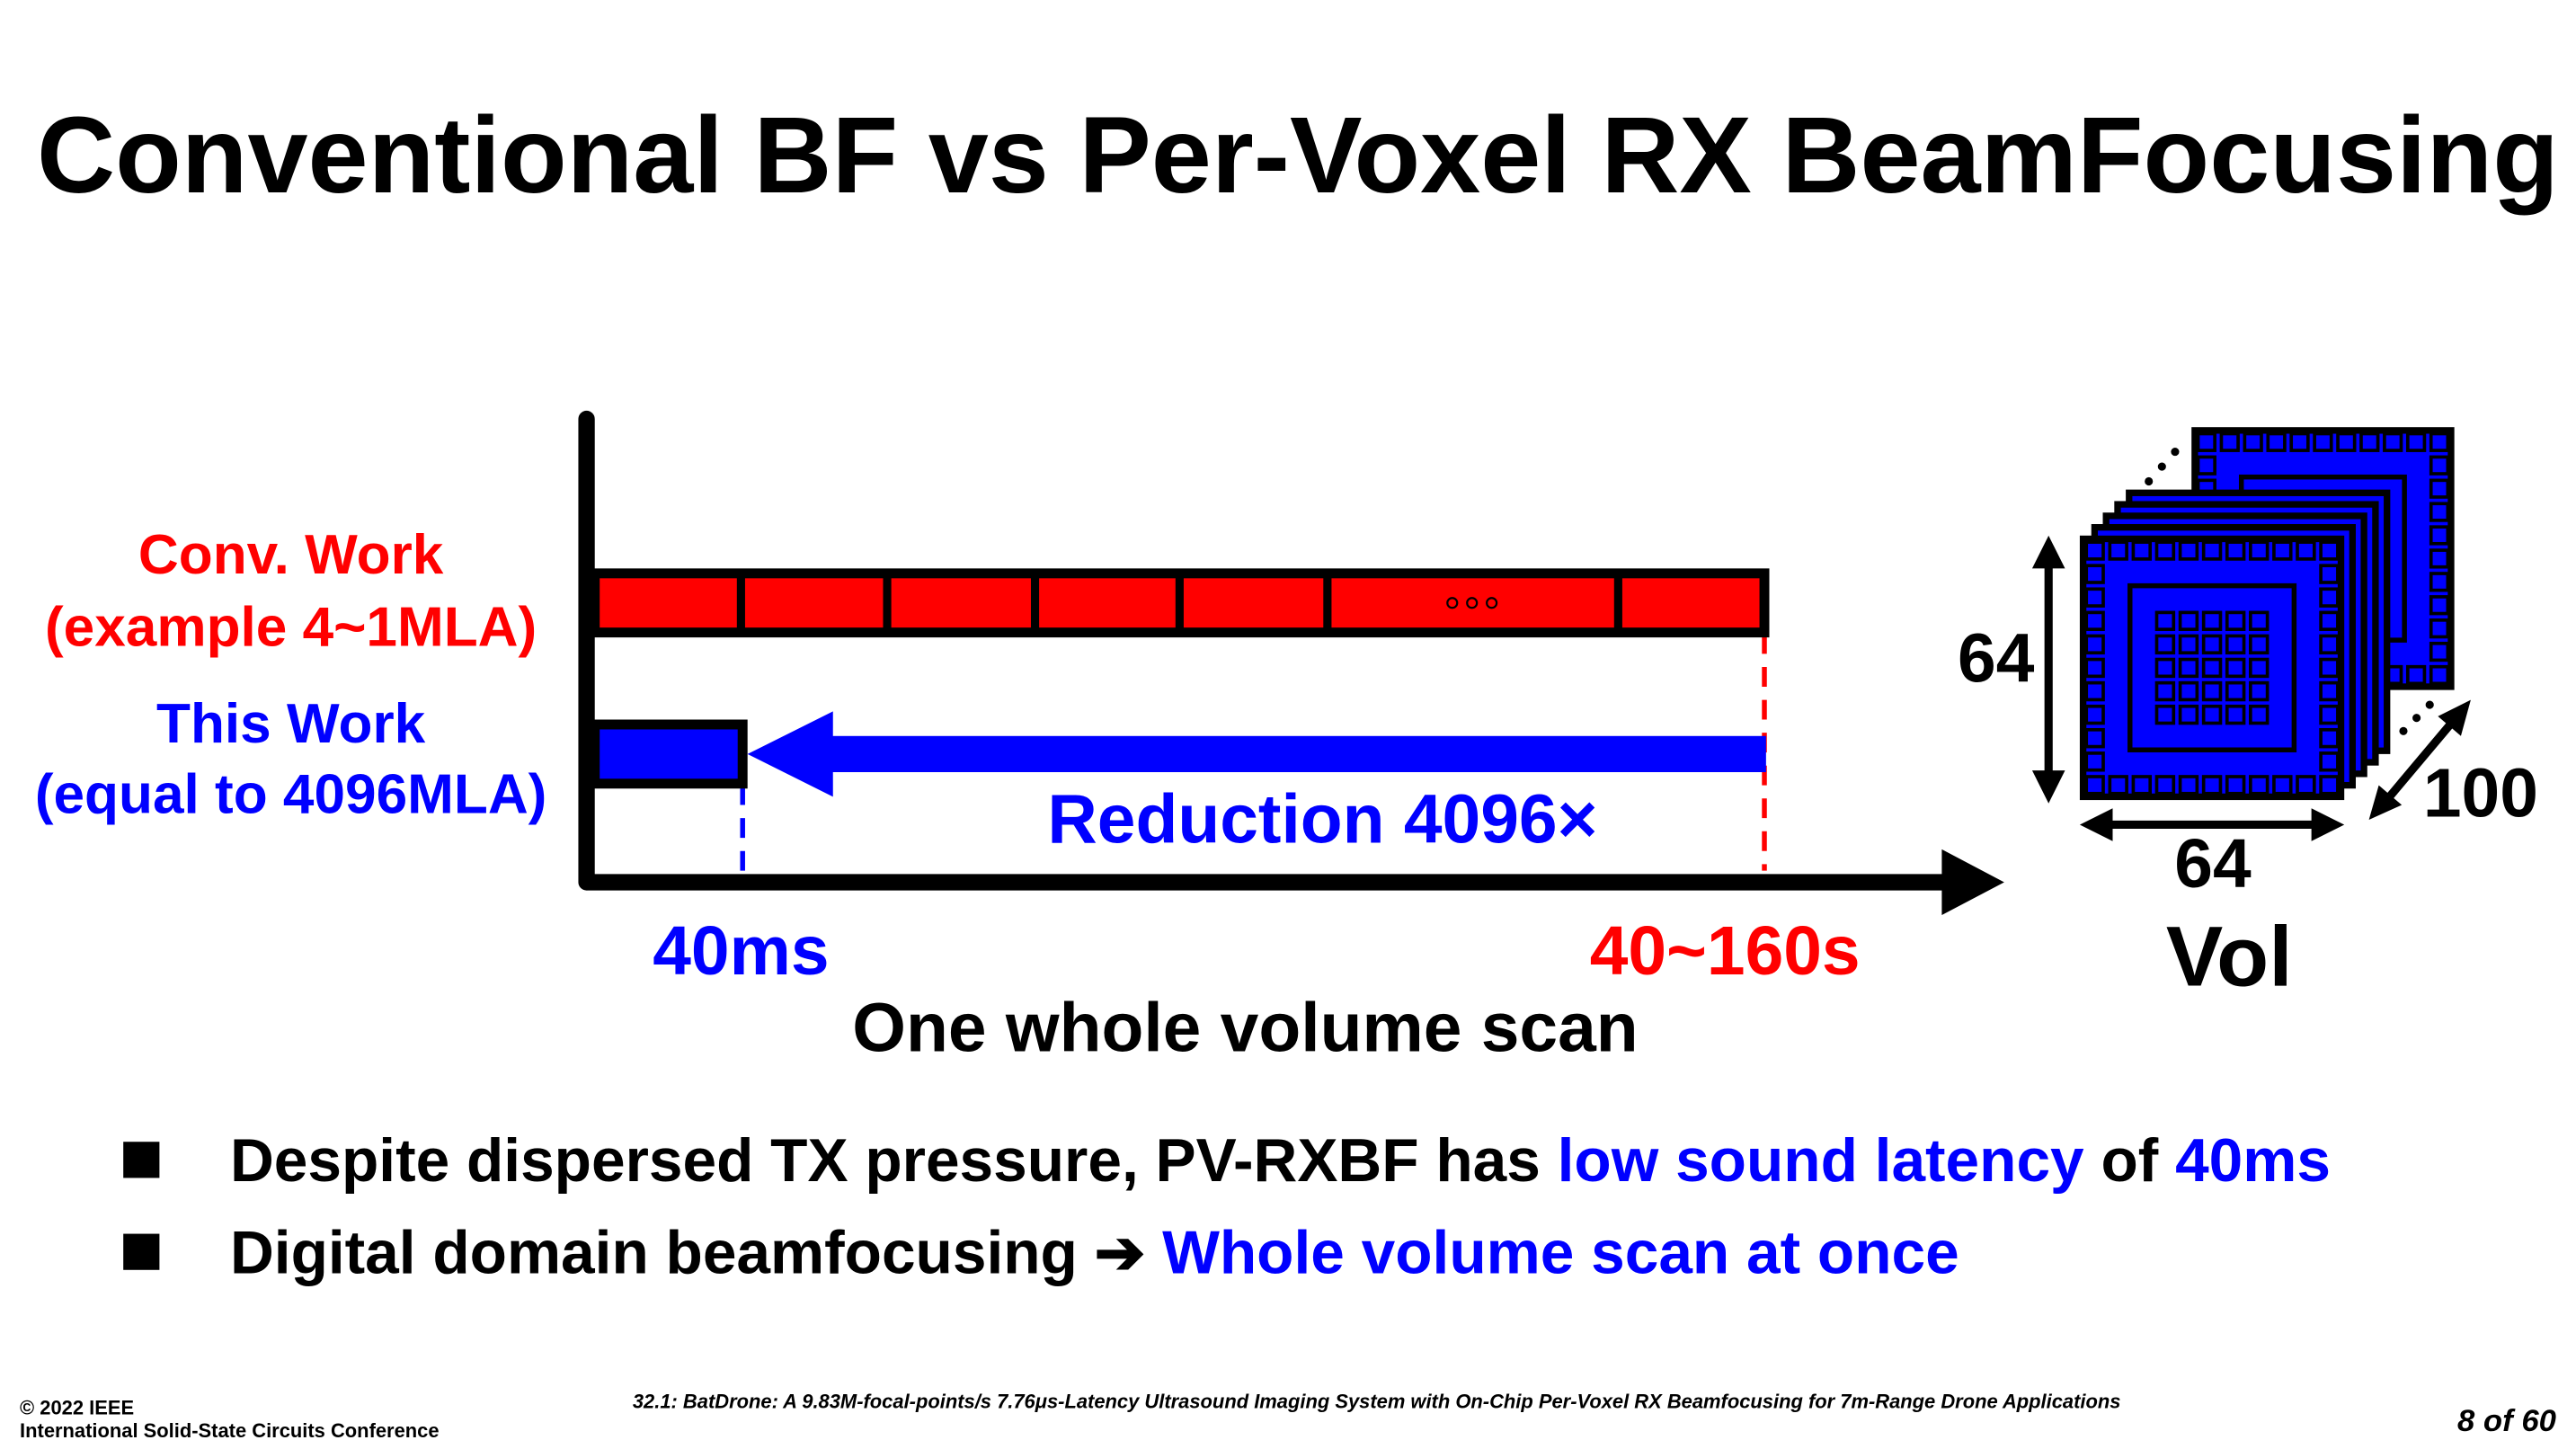 This screenshot has height=1449, width=2576. I want to click on volume-icon, so click(2267, 614).